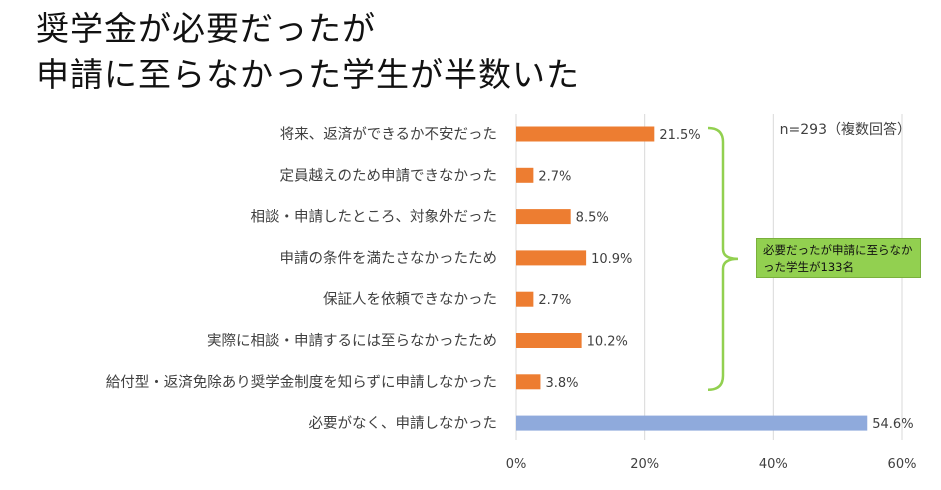 Image resolution: width=941 pixels, height=490 pixels. Describe the element at coordinates (723, 259) in the screenshot. I see `bracket-brace` at that location.